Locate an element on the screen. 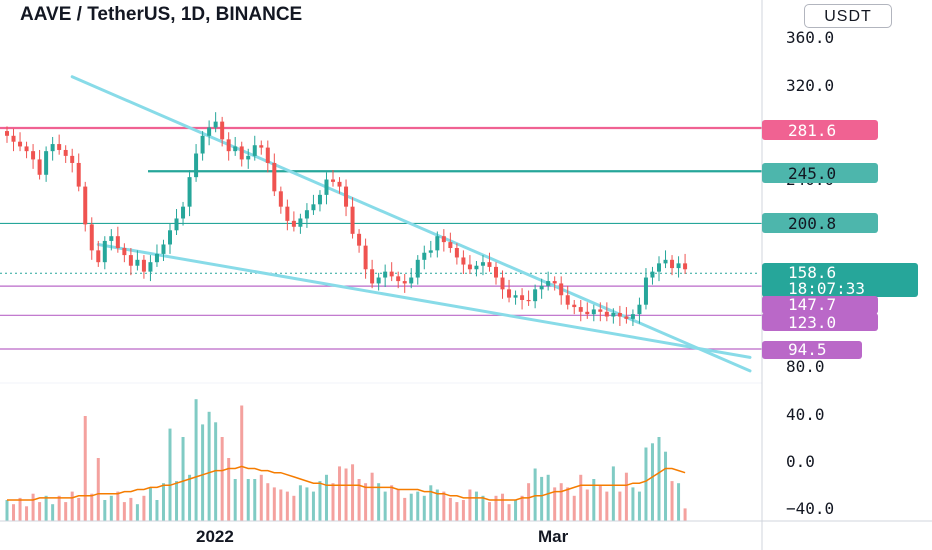  svg-text: 147.7 is located at coordinates (812, 304).